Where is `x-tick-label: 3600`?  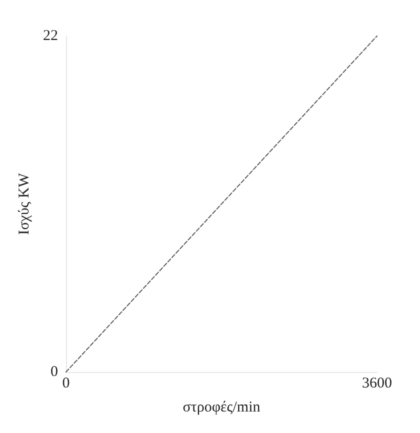
x-tick-label: 3600 is located at coordinates (377, 384).